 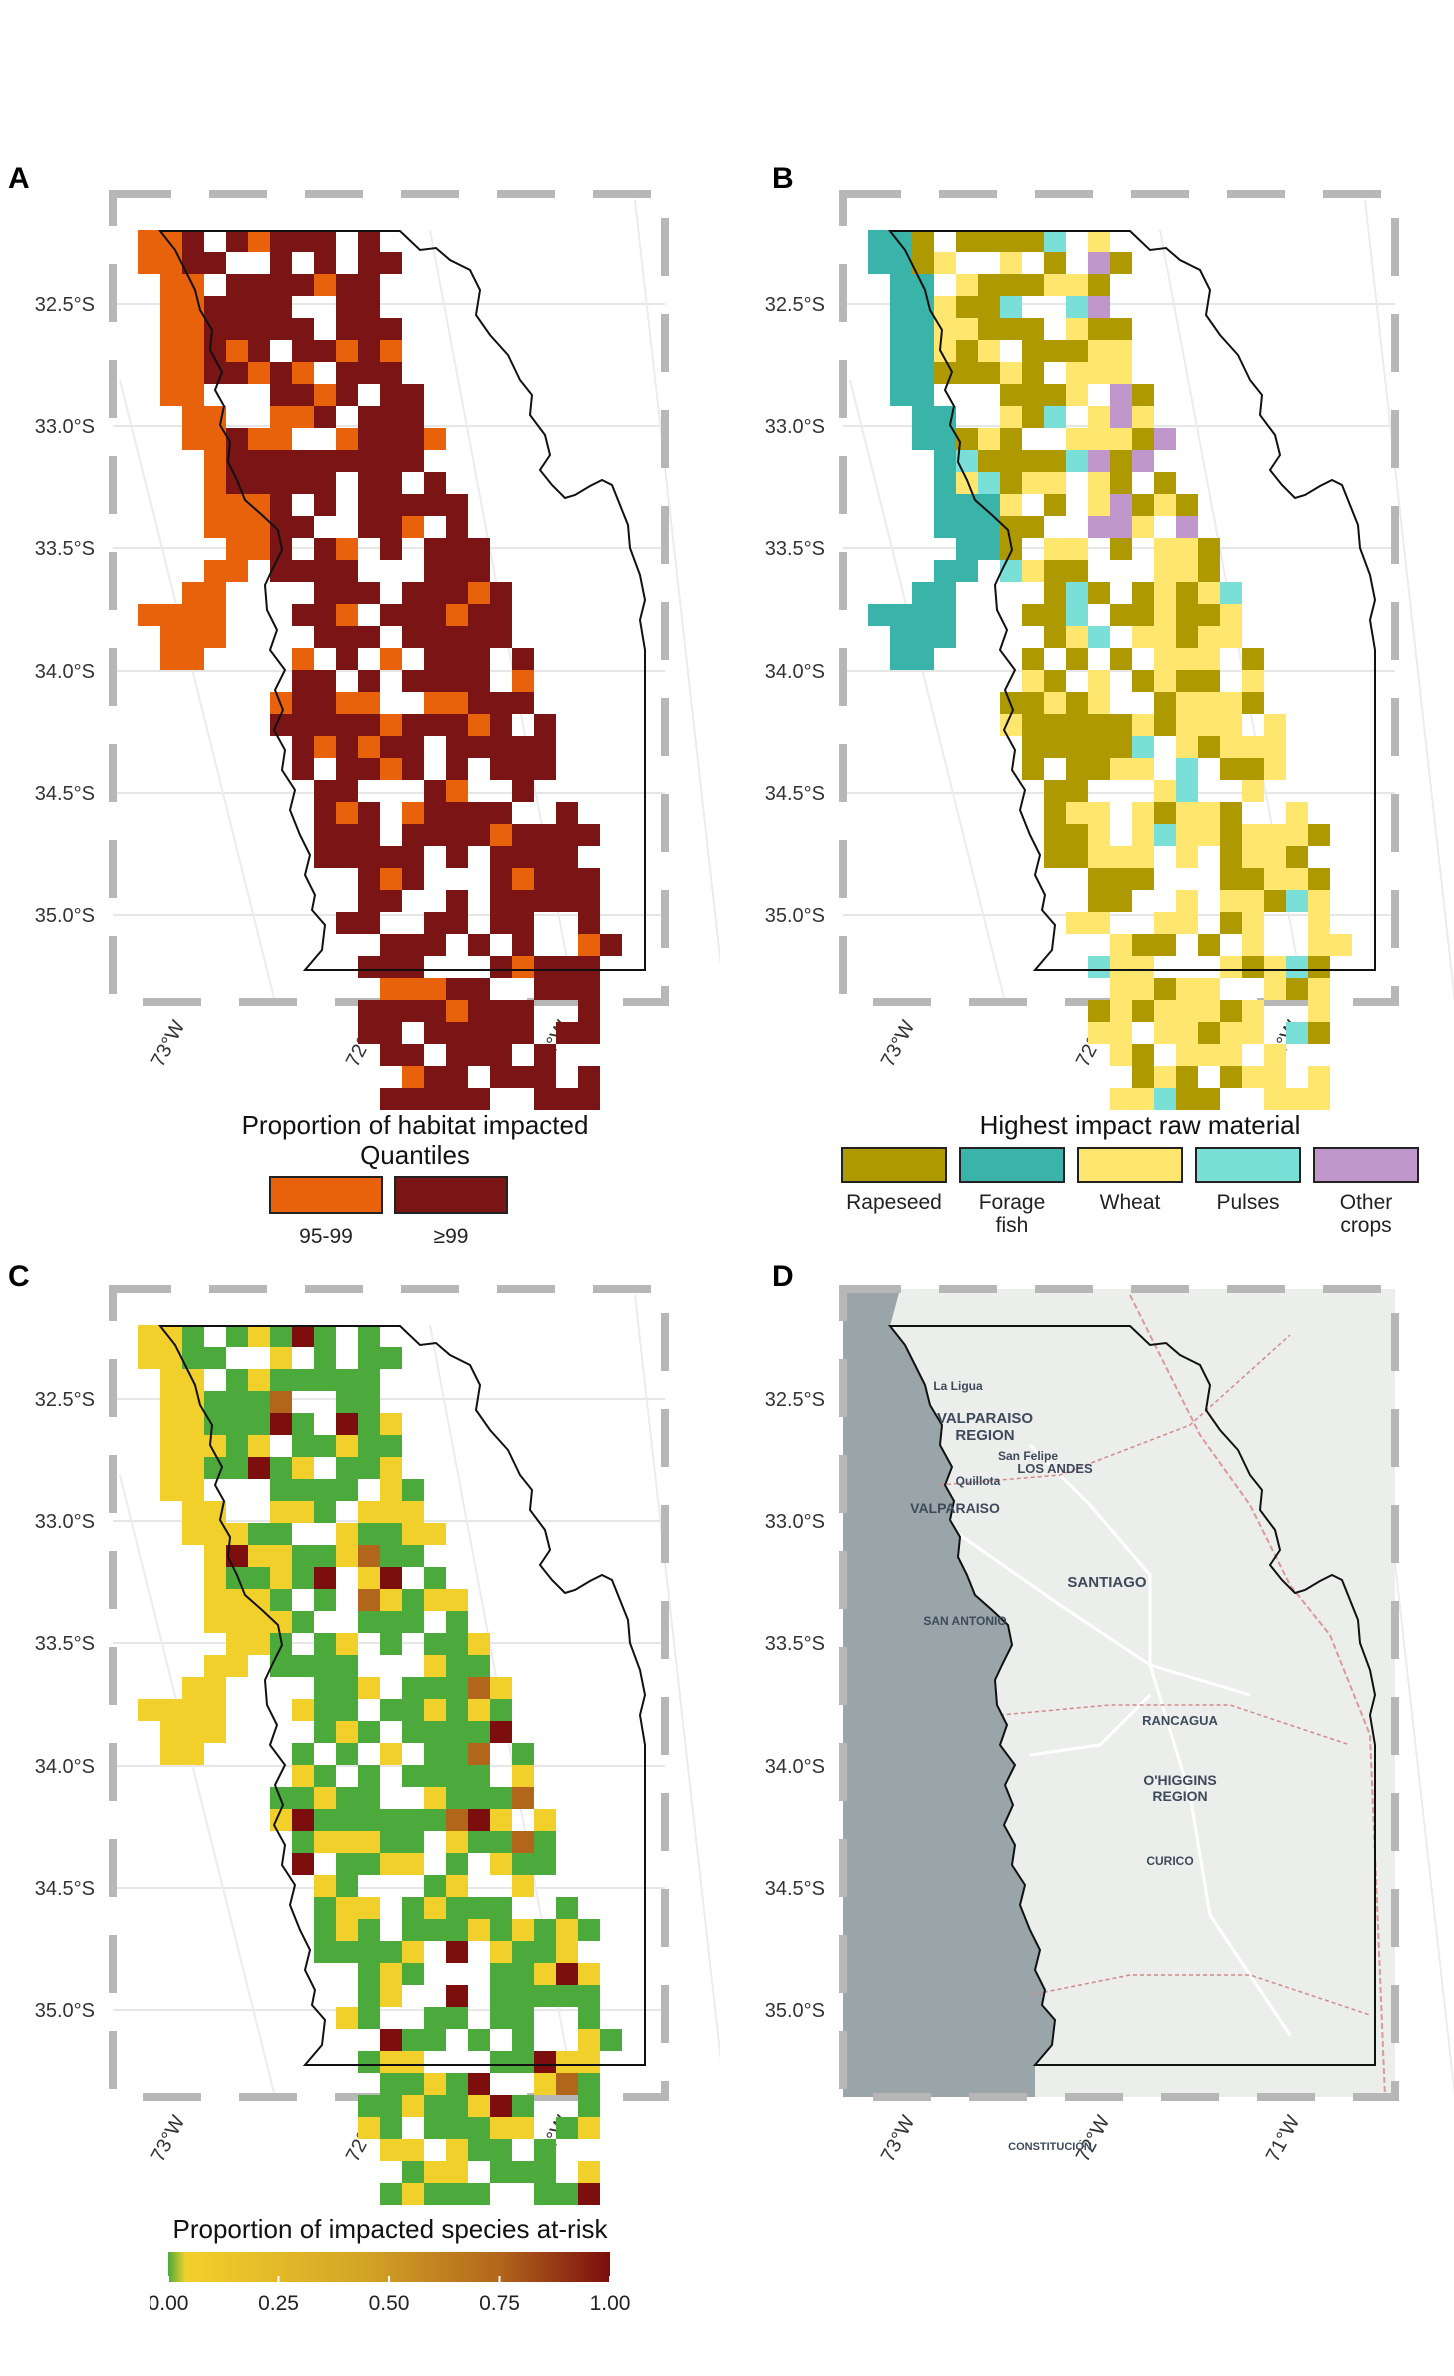 What do you see at coordinates (388, 1212) in the screenshot?
I see `legend-a: 95-99 ≥99` at bounding box center [388, 1212].